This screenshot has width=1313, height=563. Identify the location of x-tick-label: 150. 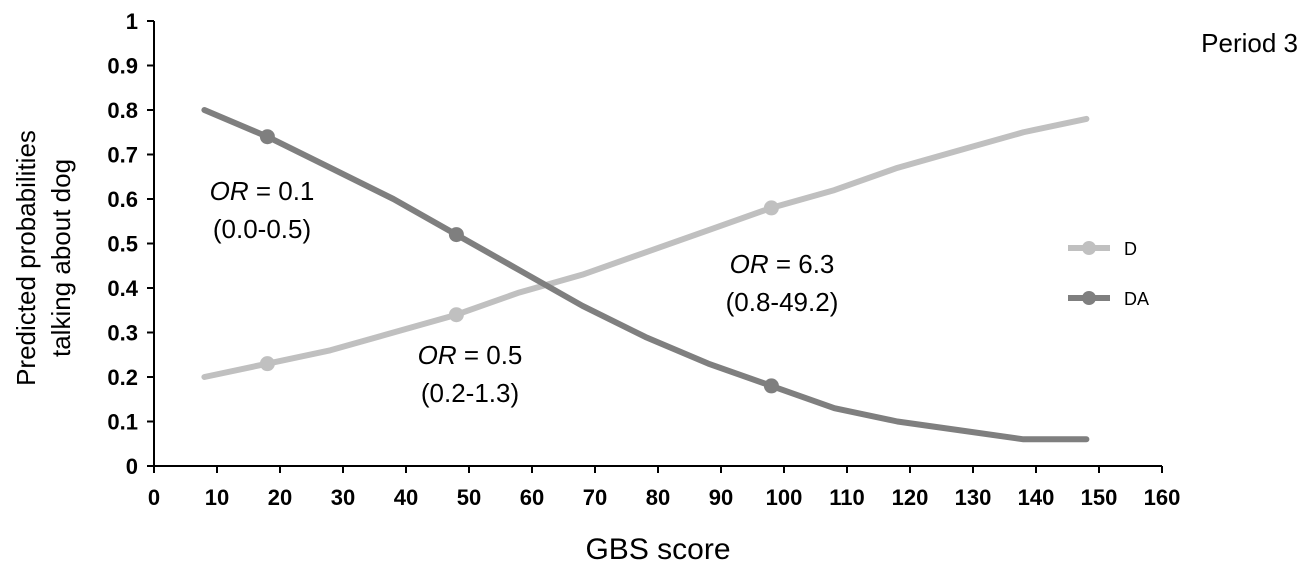
(1099, 497).